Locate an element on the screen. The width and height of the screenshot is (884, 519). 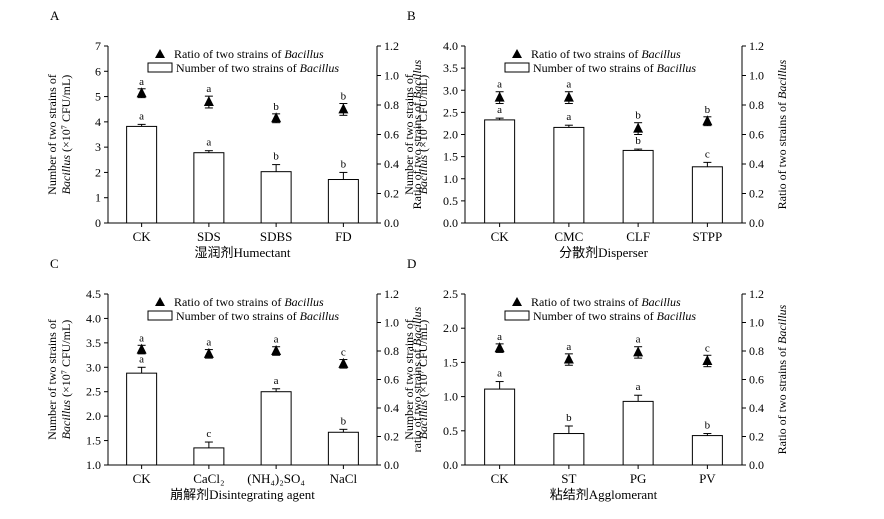
category-label: SDBS is located at coordinates (276, 236).